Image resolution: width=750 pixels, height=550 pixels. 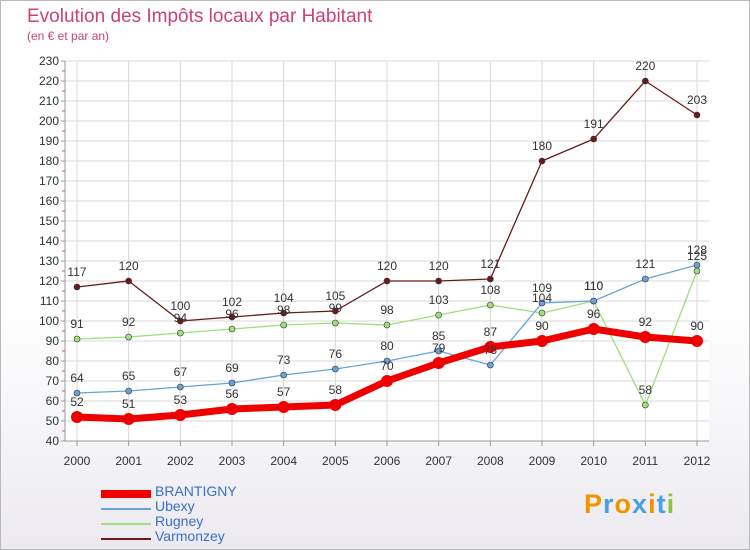 I want to click on data-label-ubexy: 65, so click(x=129, y=376).